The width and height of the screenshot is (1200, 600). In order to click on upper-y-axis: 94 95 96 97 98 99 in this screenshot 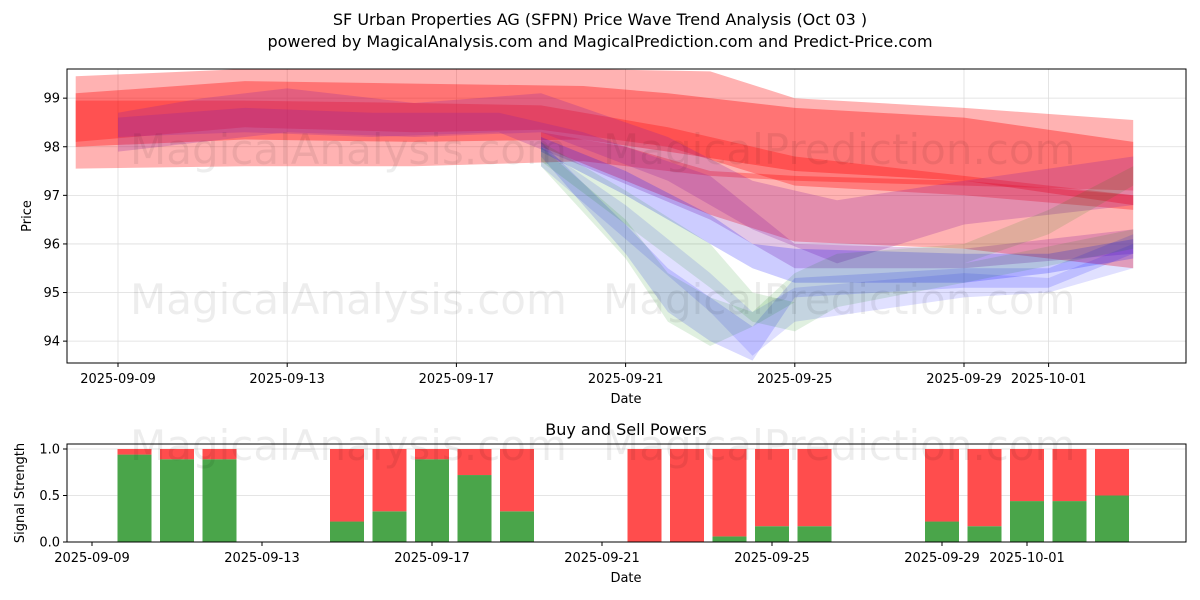, I will do `click(55, 221)`.